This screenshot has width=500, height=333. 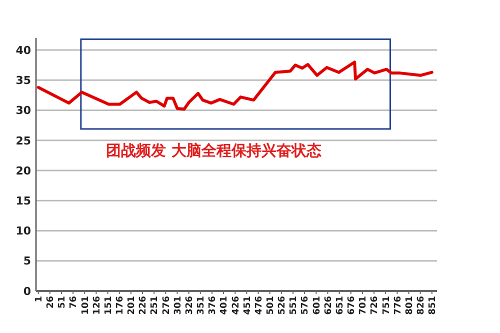 I want to click on x-tick-label: 526, so click(x=283, y=305).